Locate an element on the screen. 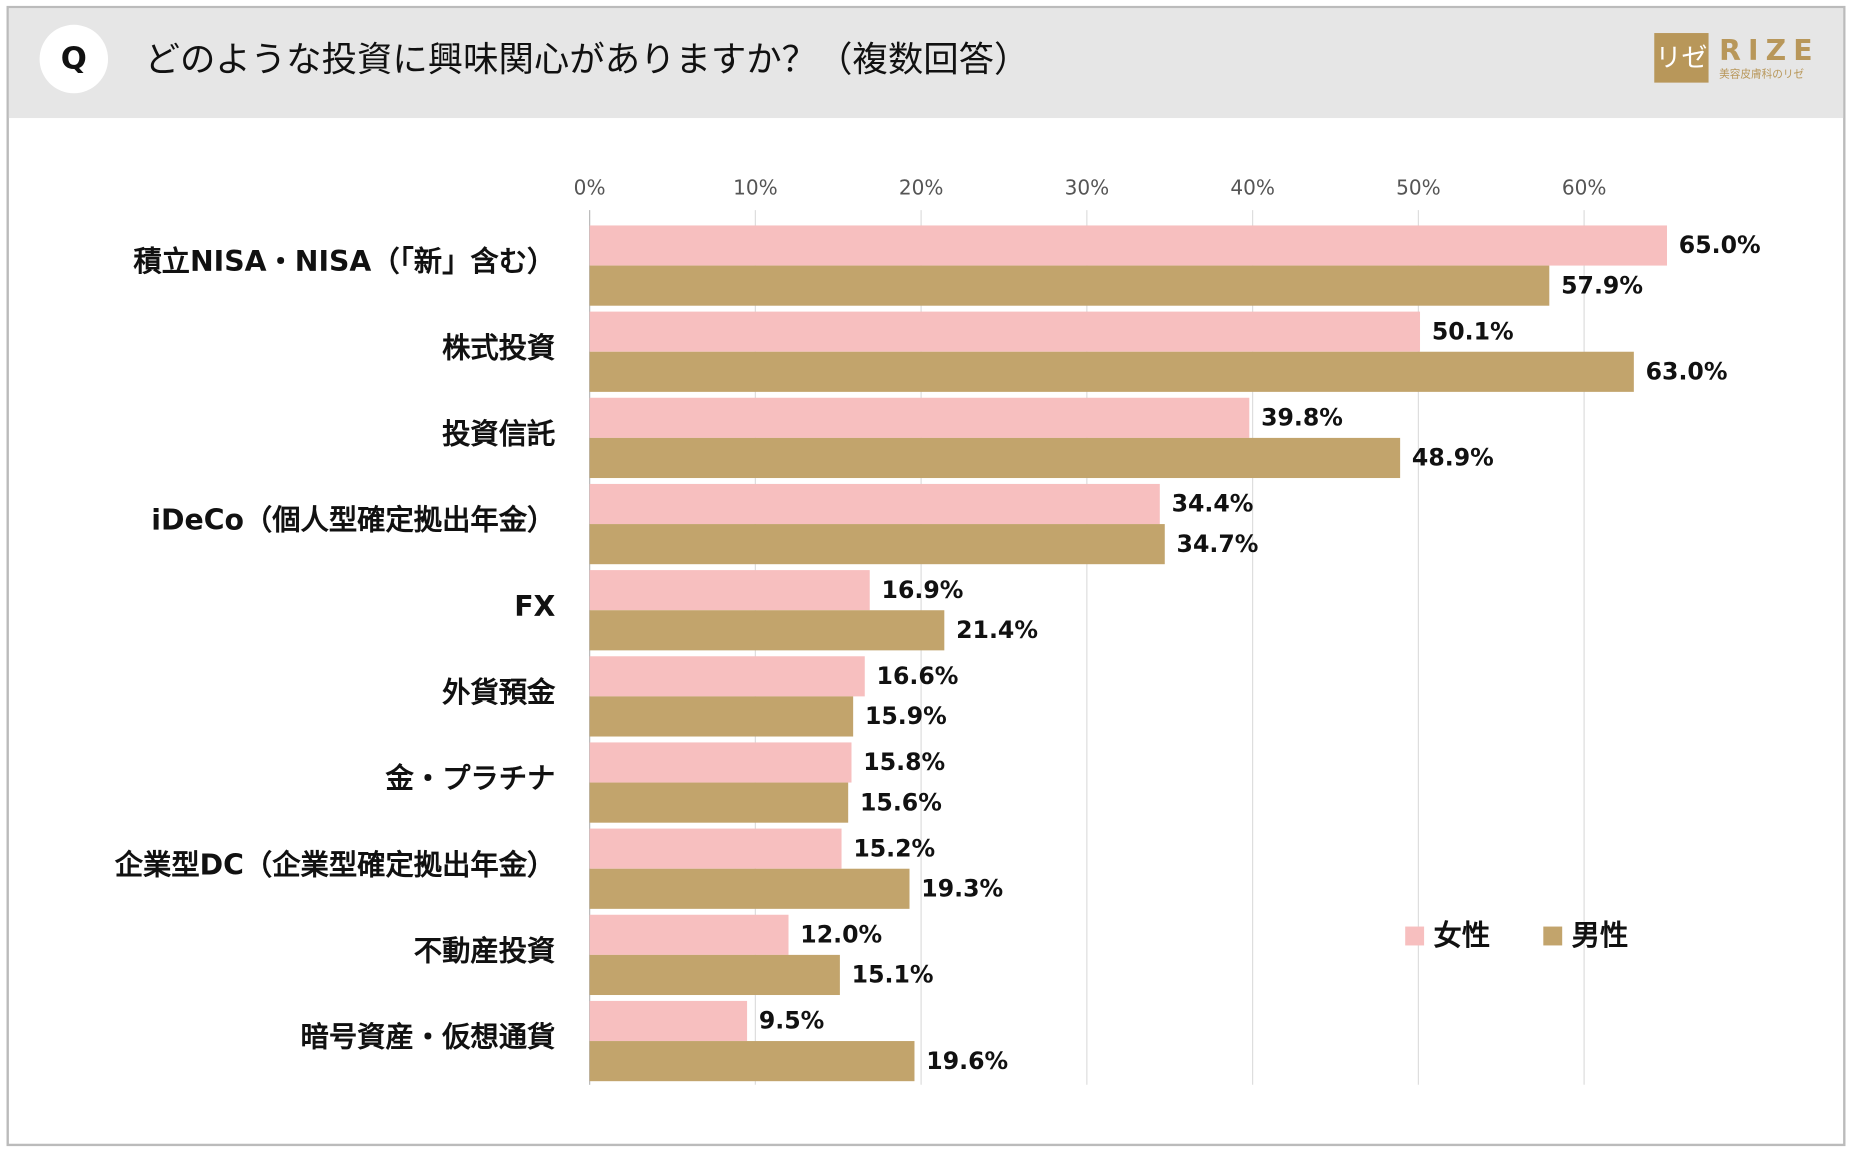 Image resolution: width=1852 pixels, height=1152 pixels. value-label: 15.9% is located at coordinates (906, 716).